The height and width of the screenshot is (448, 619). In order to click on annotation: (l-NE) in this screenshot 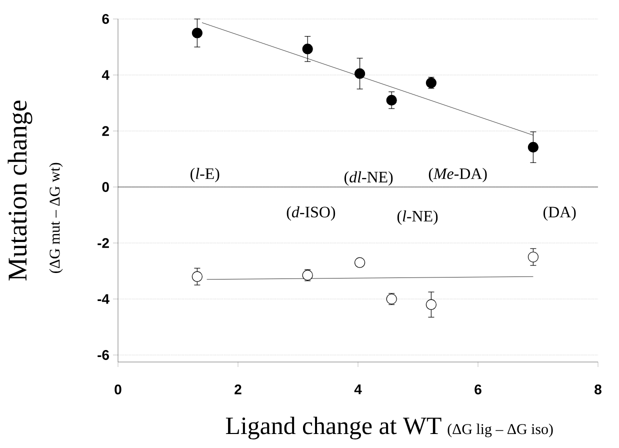, I will do `click(417, 217)`.